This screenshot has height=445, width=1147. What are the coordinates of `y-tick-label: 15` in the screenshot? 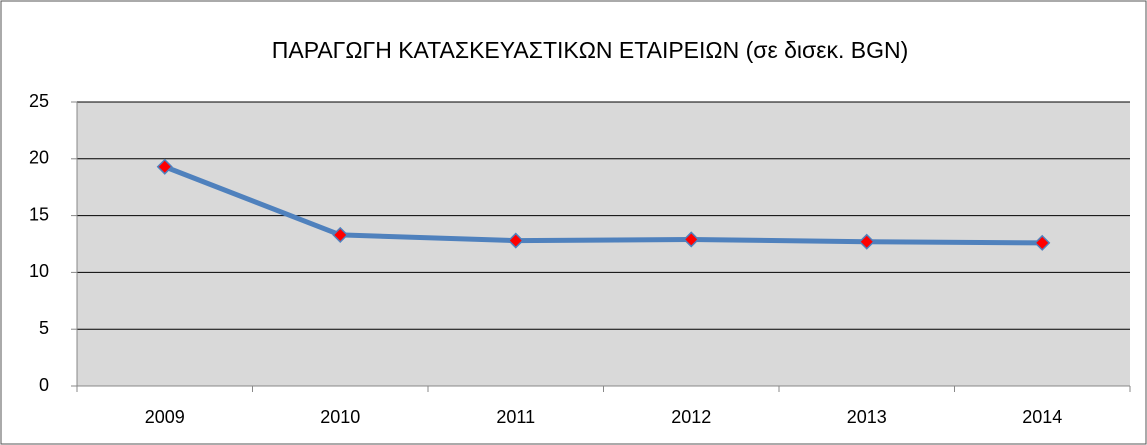 It's located at (39, 214).